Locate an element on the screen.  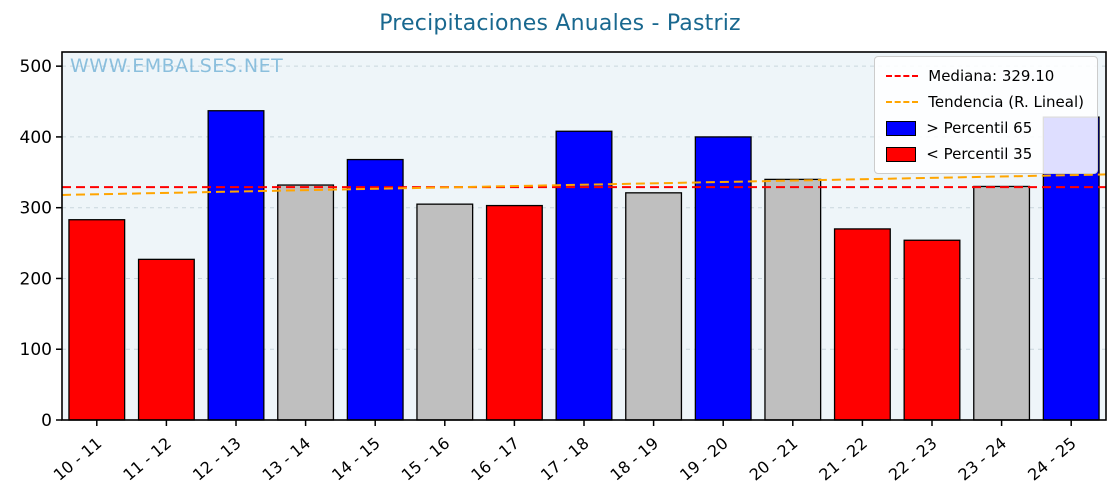
y-tick-label-0: 0 is located at coordinates (46, 421).